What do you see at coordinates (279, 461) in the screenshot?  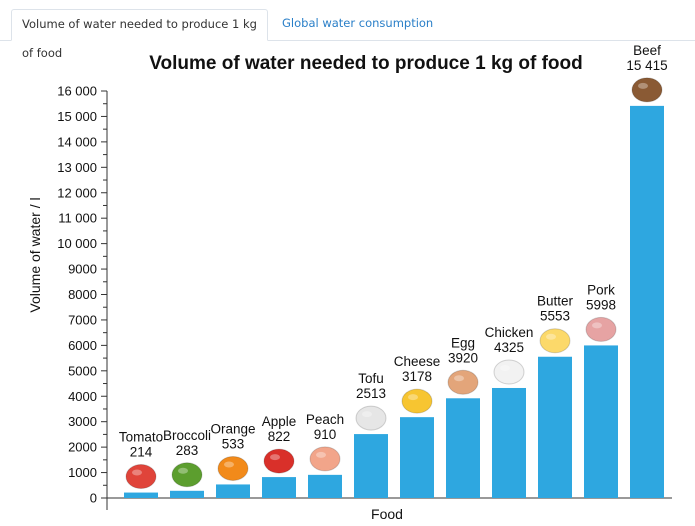 I see `apple-icon` at bounding box center [279, 461].